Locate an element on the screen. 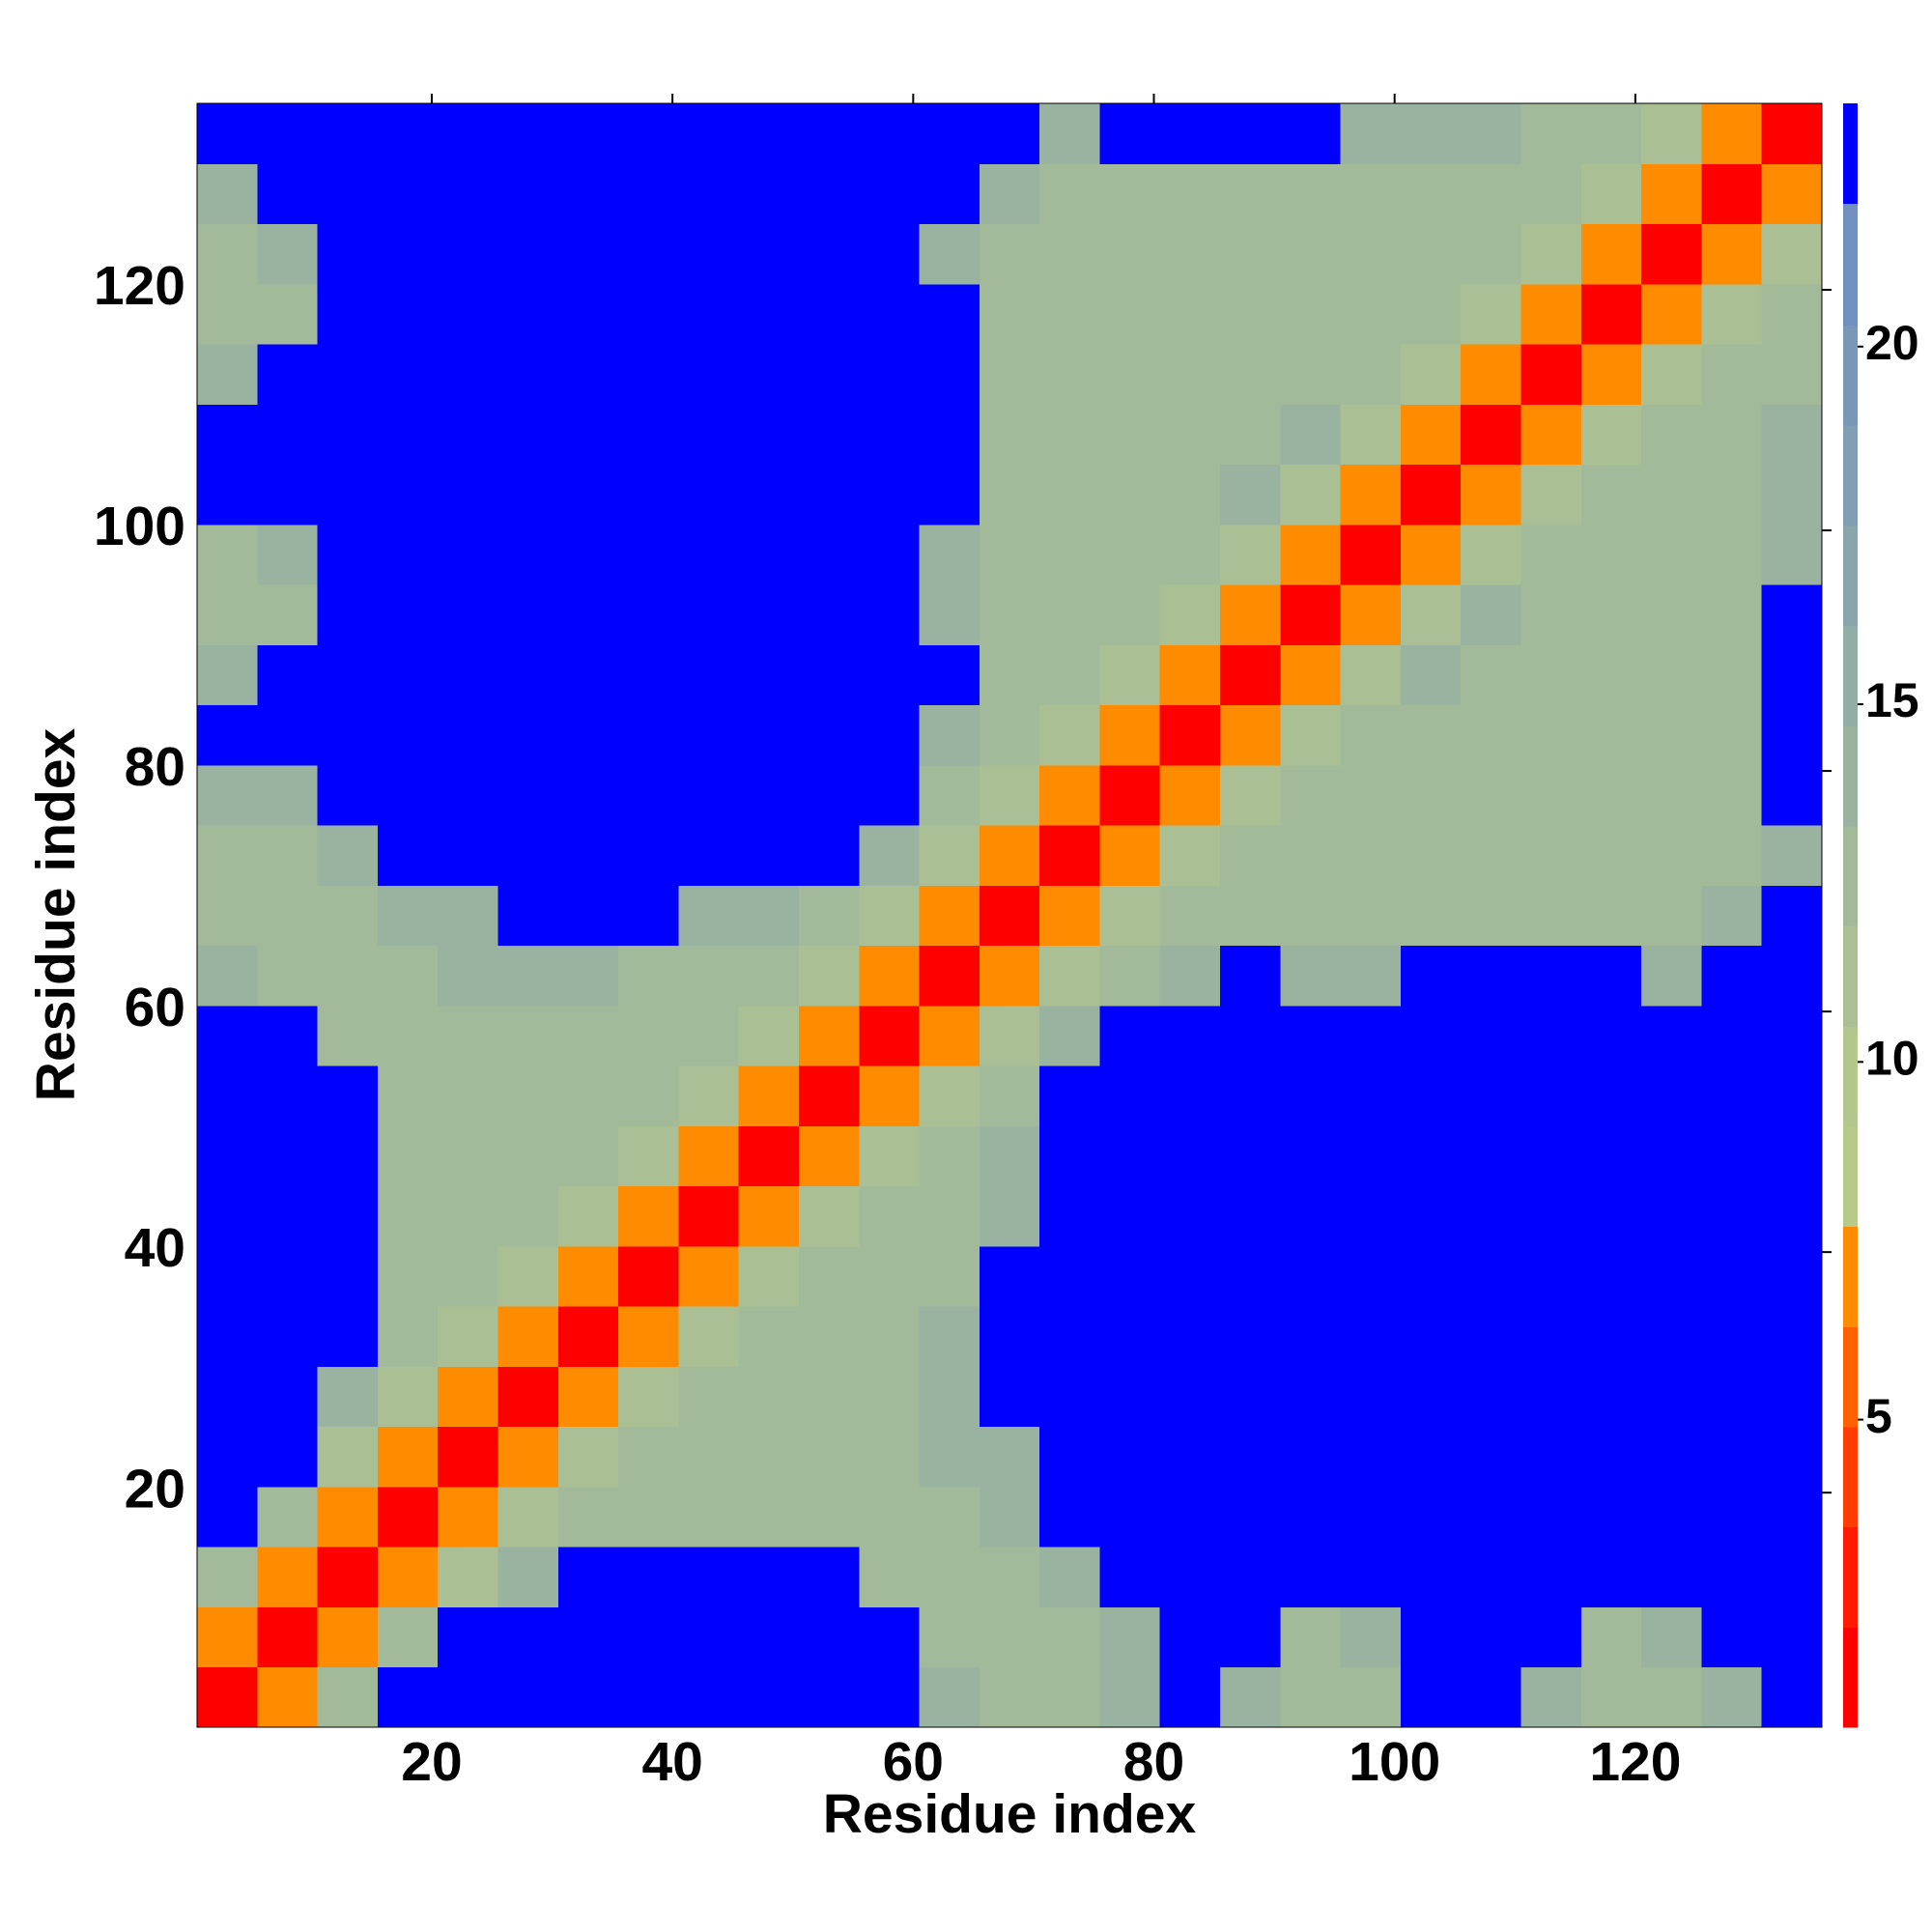 The image size is (1932, 1932). colorbar-tick-label: 5 is located at coordinates (1878, 1416).